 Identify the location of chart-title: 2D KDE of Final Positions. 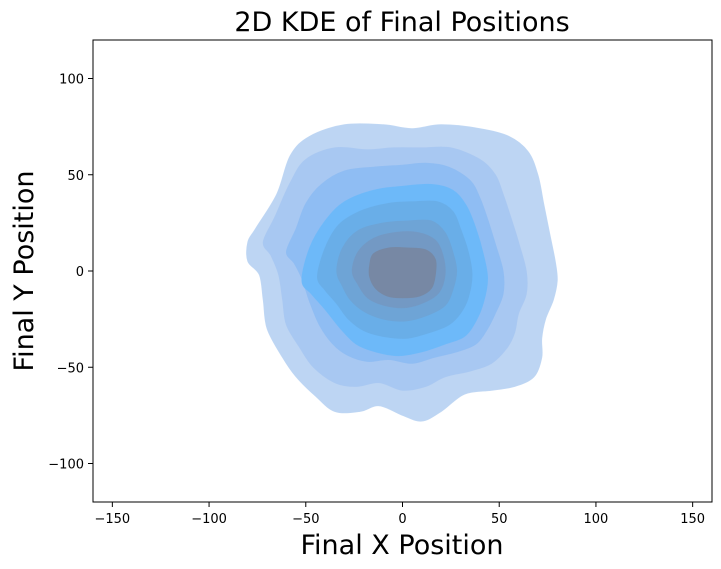
(401, 22).